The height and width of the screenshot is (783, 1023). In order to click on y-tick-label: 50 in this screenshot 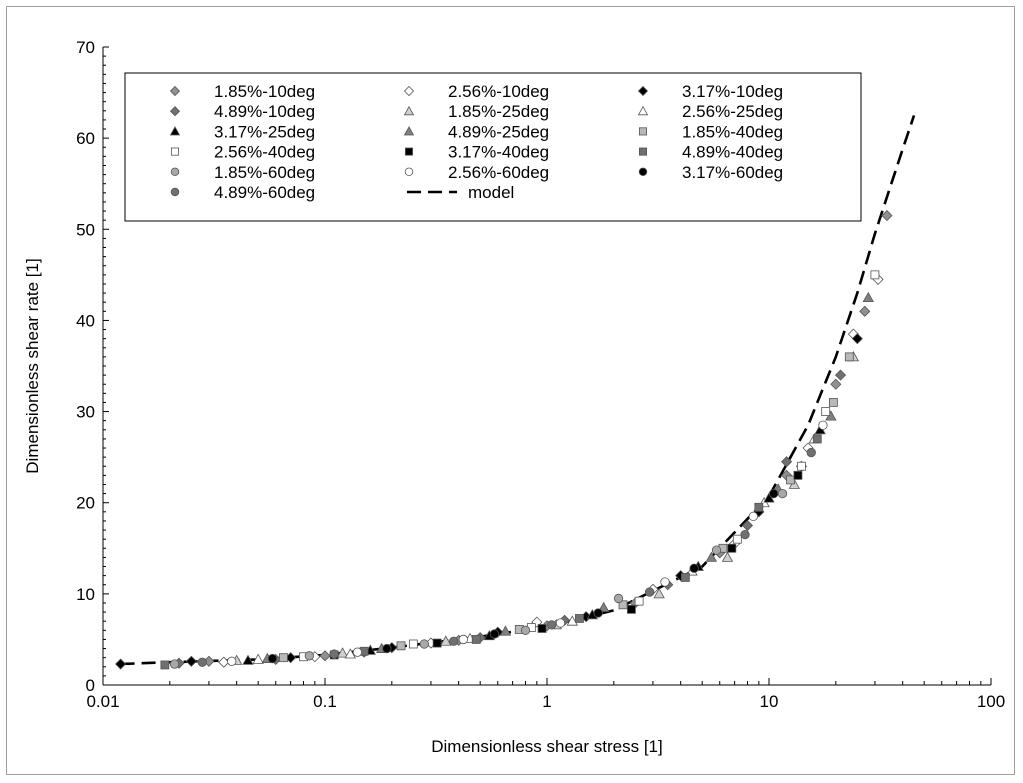, I will do `click(85, 229)`.